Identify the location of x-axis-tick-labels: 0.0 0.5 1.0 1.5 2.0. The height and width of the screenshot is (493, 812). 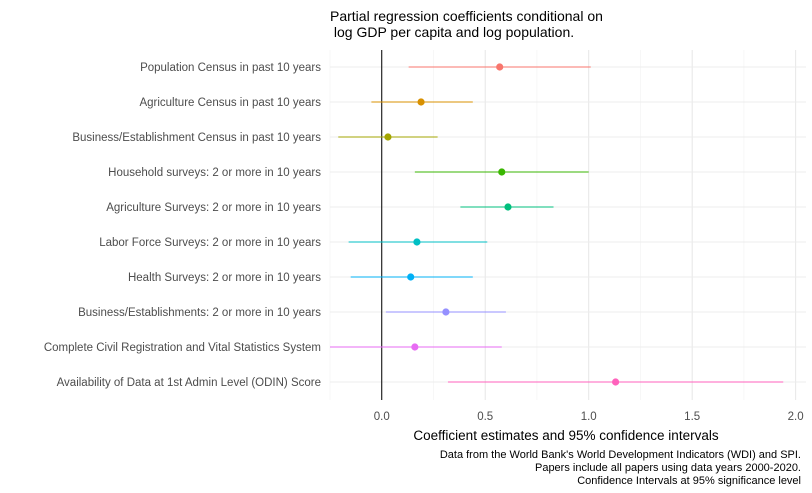
(589, 417).